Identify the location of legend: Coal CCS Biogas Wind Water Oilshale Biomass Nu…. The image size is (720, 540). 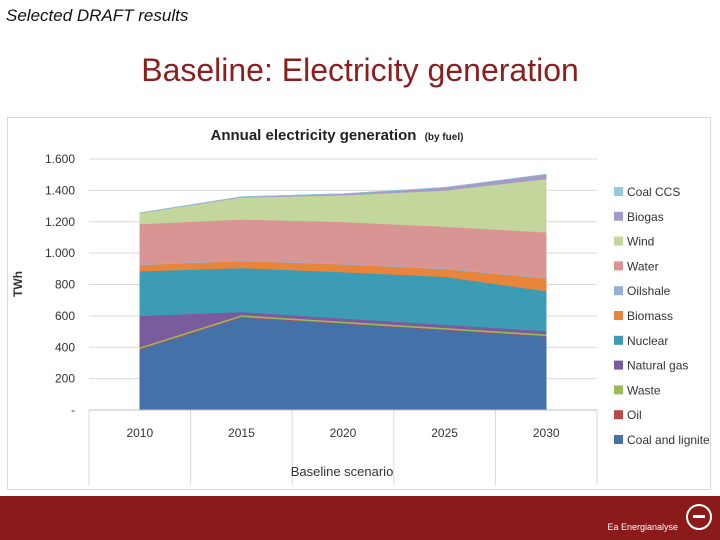
(662, 316).